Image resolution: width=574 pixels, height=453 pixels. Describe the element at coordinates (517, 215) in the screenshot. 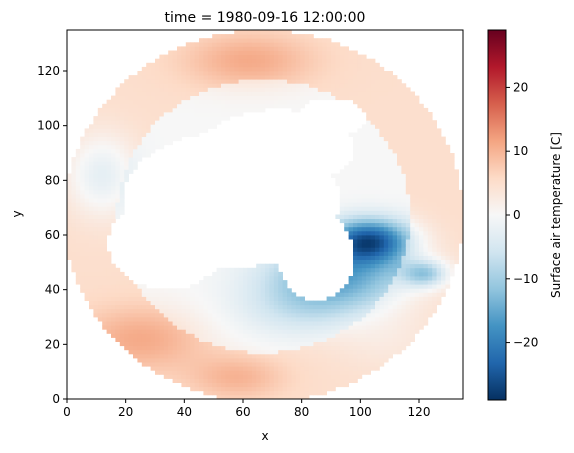

I see `colorbar-tick-label: 0` at that location.